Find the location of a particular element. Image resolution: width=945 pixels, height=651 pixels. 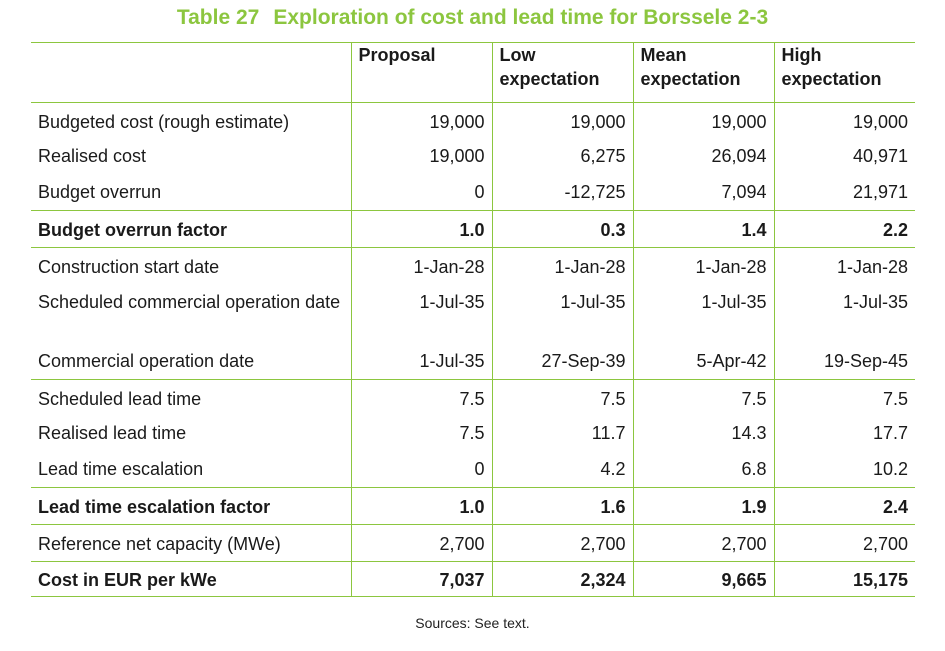

column-header-low: Low expectation is located at coordinates (562, 72).